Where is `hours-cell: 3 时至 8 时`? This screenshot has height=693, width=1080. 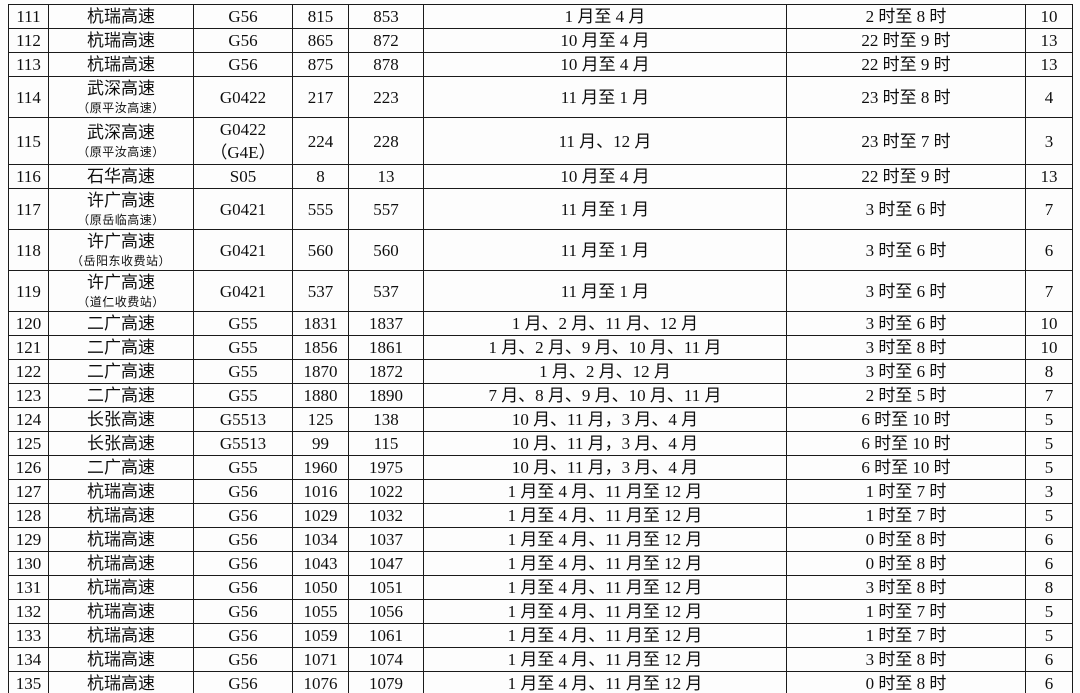
hours-cell: 3 时至 8 时 is located at coordinates (906, 347).